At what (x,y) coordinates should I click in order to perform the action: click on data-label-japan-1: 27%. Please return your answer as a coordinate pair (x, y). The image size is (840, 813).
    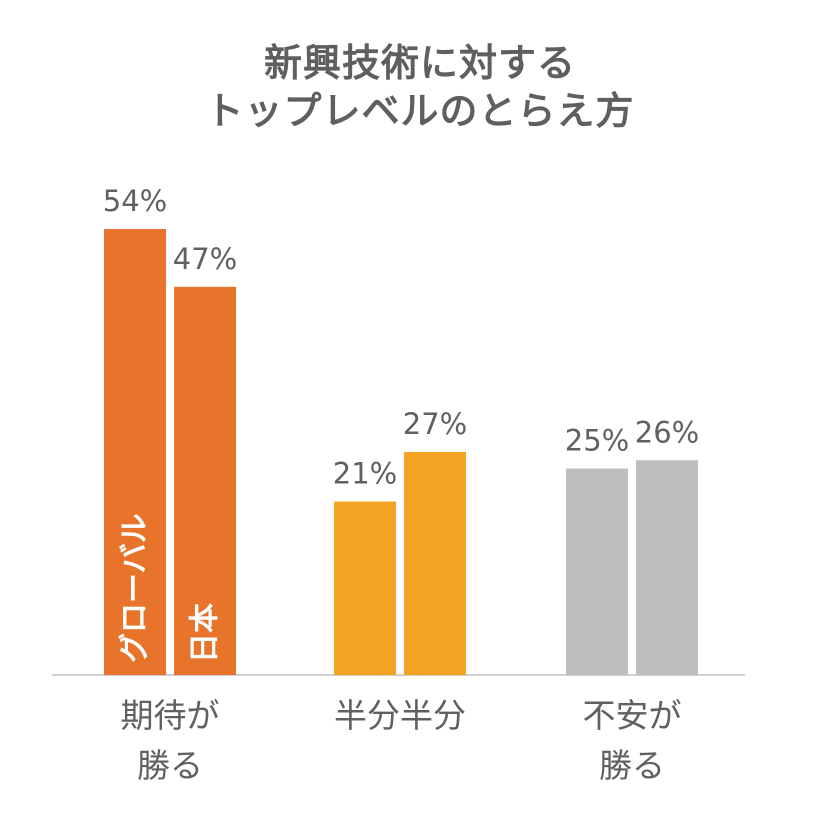
    Looking at the image, I should click on (435, 424).